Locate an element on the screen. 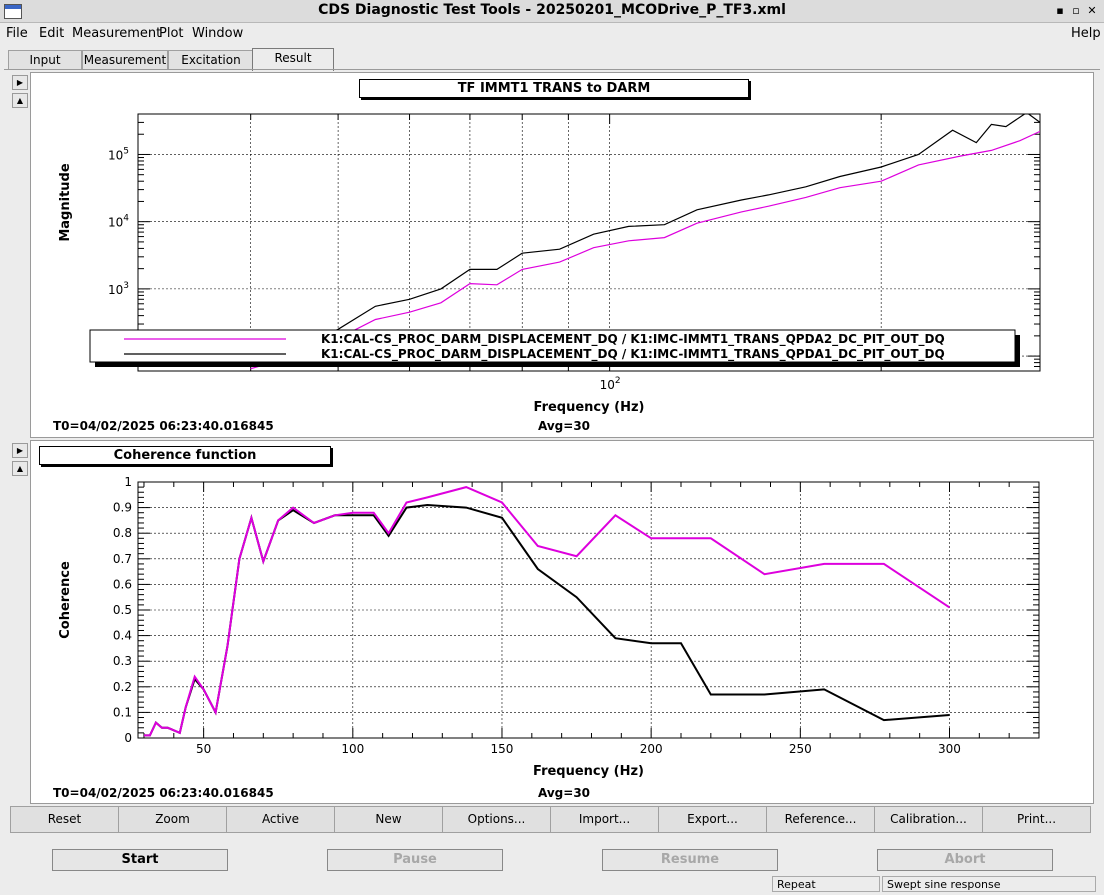  pause-button: Pause is located at coordinates (415, 860).